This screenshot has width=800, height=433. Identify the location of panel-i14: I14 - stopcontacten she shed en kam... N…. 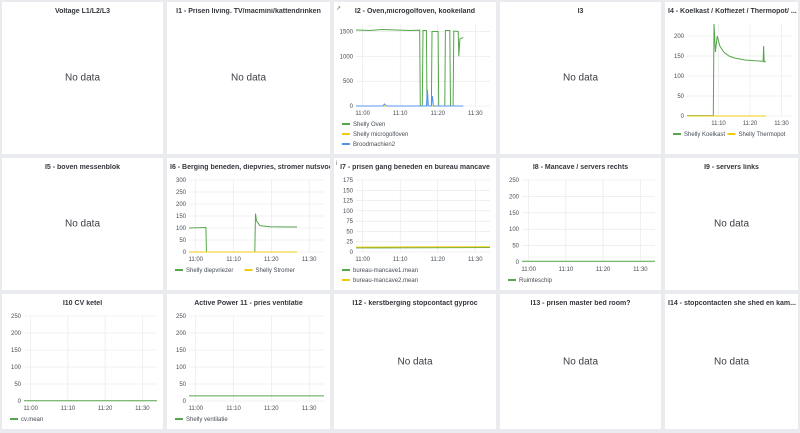
(731, 361).